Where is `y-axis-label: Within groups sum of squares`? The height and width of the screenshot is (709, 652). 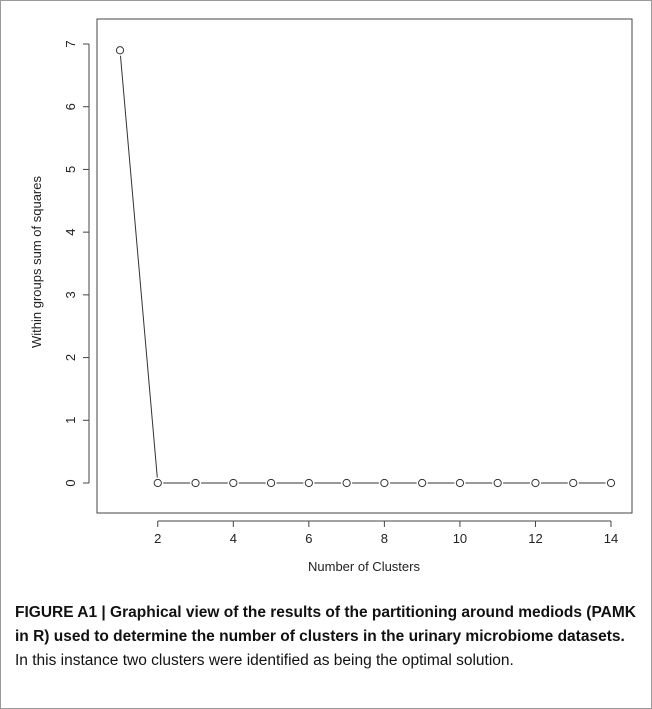 y-axis-label: Within groups sum of squares is located at coordinates (36, 262).